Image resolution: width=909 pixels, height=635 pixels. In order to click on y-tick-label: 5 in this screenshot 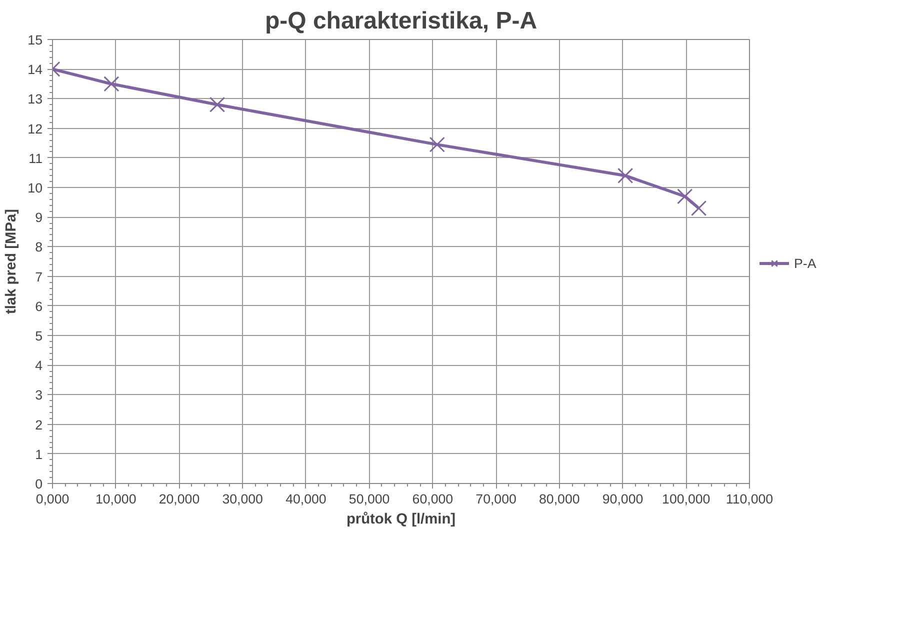, I will do `click(39, 336)`.